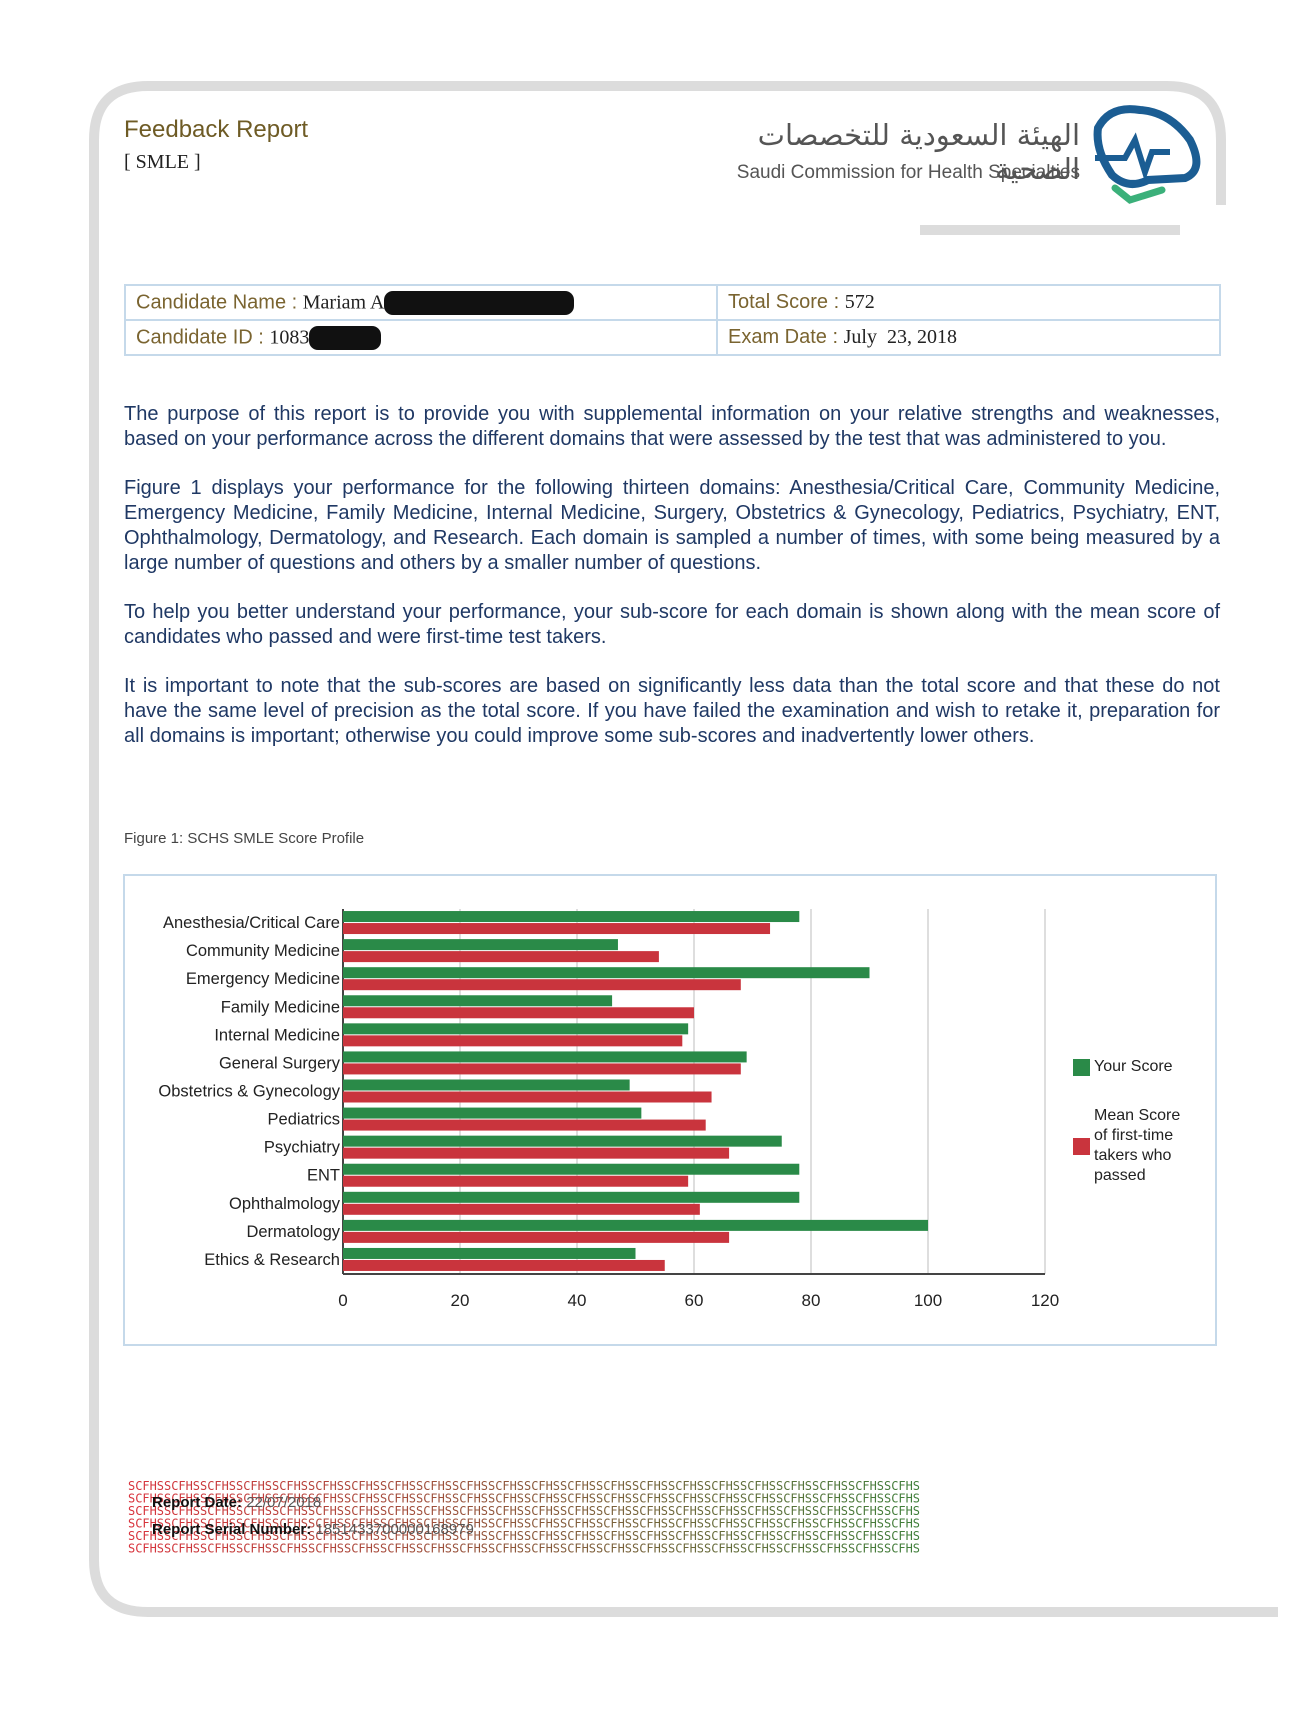 Image resolution: width=1309 pixels, height=1727 pixels. What do you see at coordinates (263, 979) in the screenshot?
I see `category-label: Emergency Medicine` at bounding box center [263, 979].